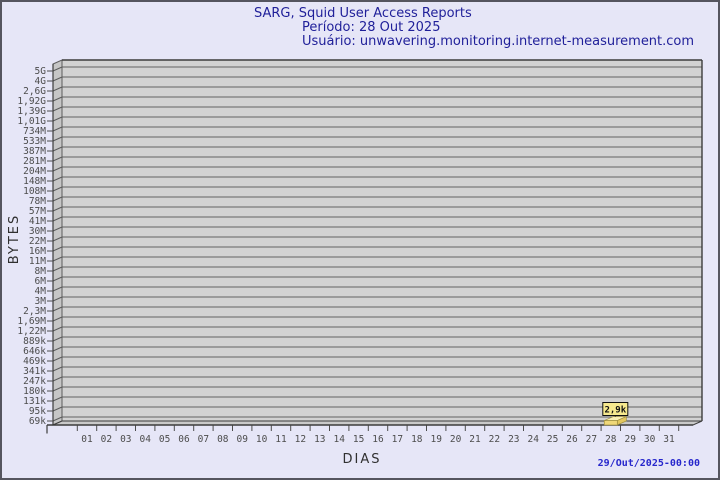 The image size is (720, 480). I want to click on x-tick-label: 08, so click(223, 439).